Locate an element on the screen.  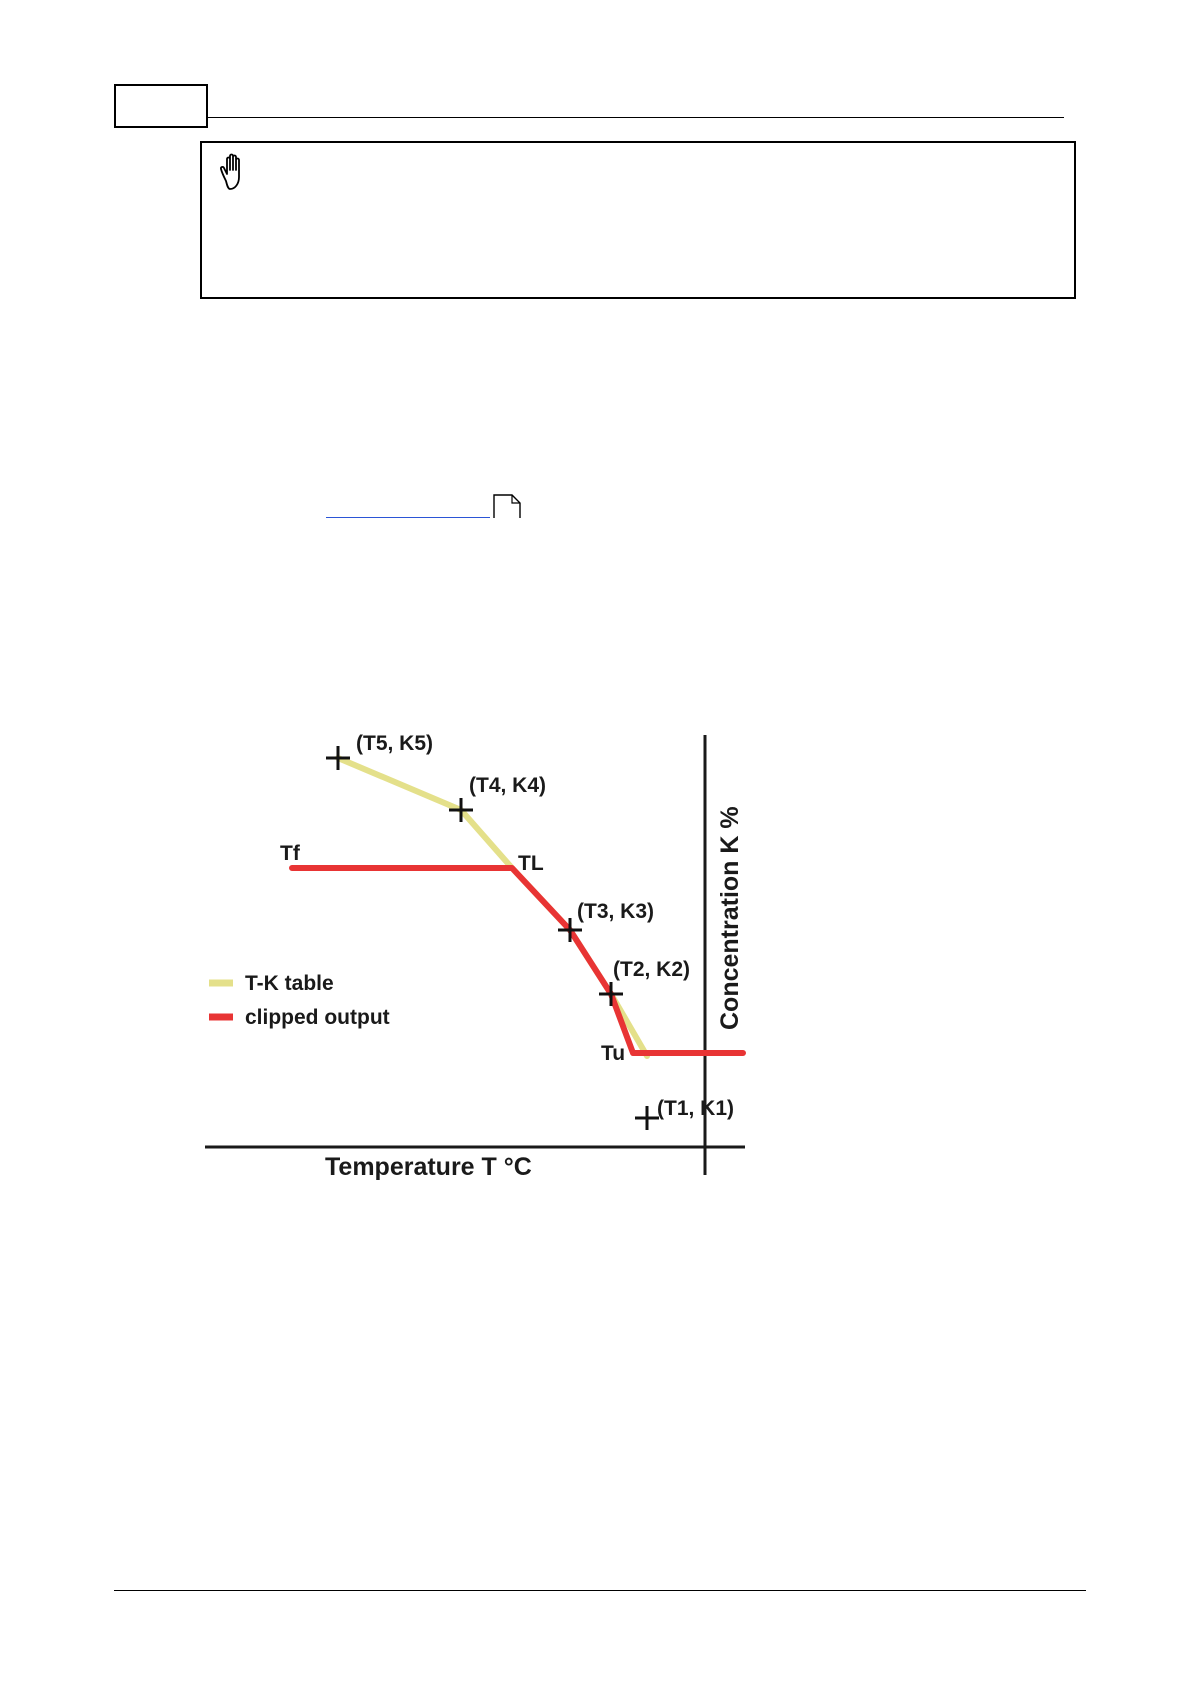
point-marker-t3-k3 is located at coordinates (570, 930).